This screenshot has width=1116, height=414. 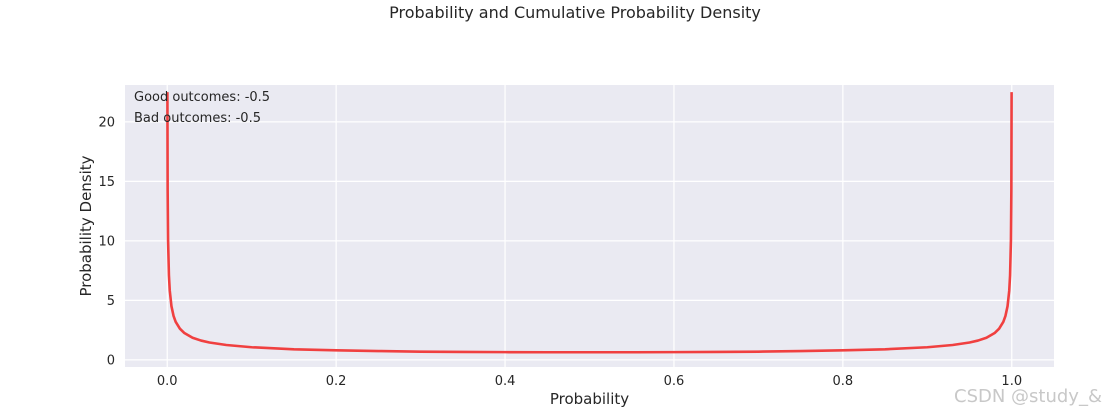 I want to click on x-tick-label: 0.2, so click(x=336, y=381).